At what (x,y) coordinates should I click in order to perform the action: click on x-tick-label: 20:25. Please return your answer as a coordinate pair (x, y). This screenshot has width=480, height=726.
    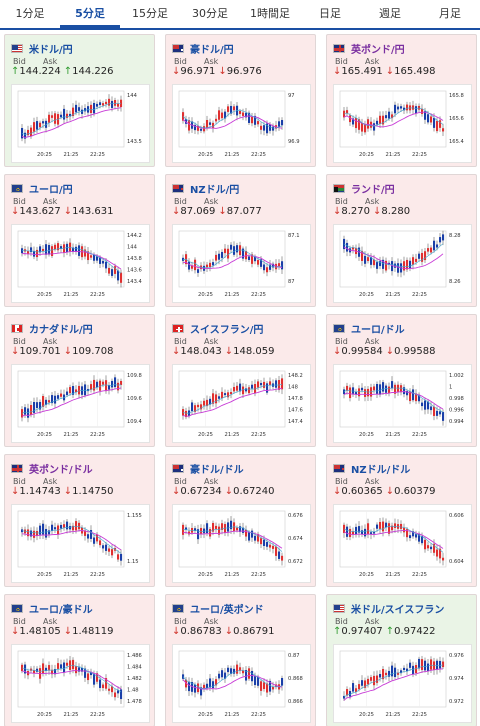
    Looking at the image, I should click on (44, 155).